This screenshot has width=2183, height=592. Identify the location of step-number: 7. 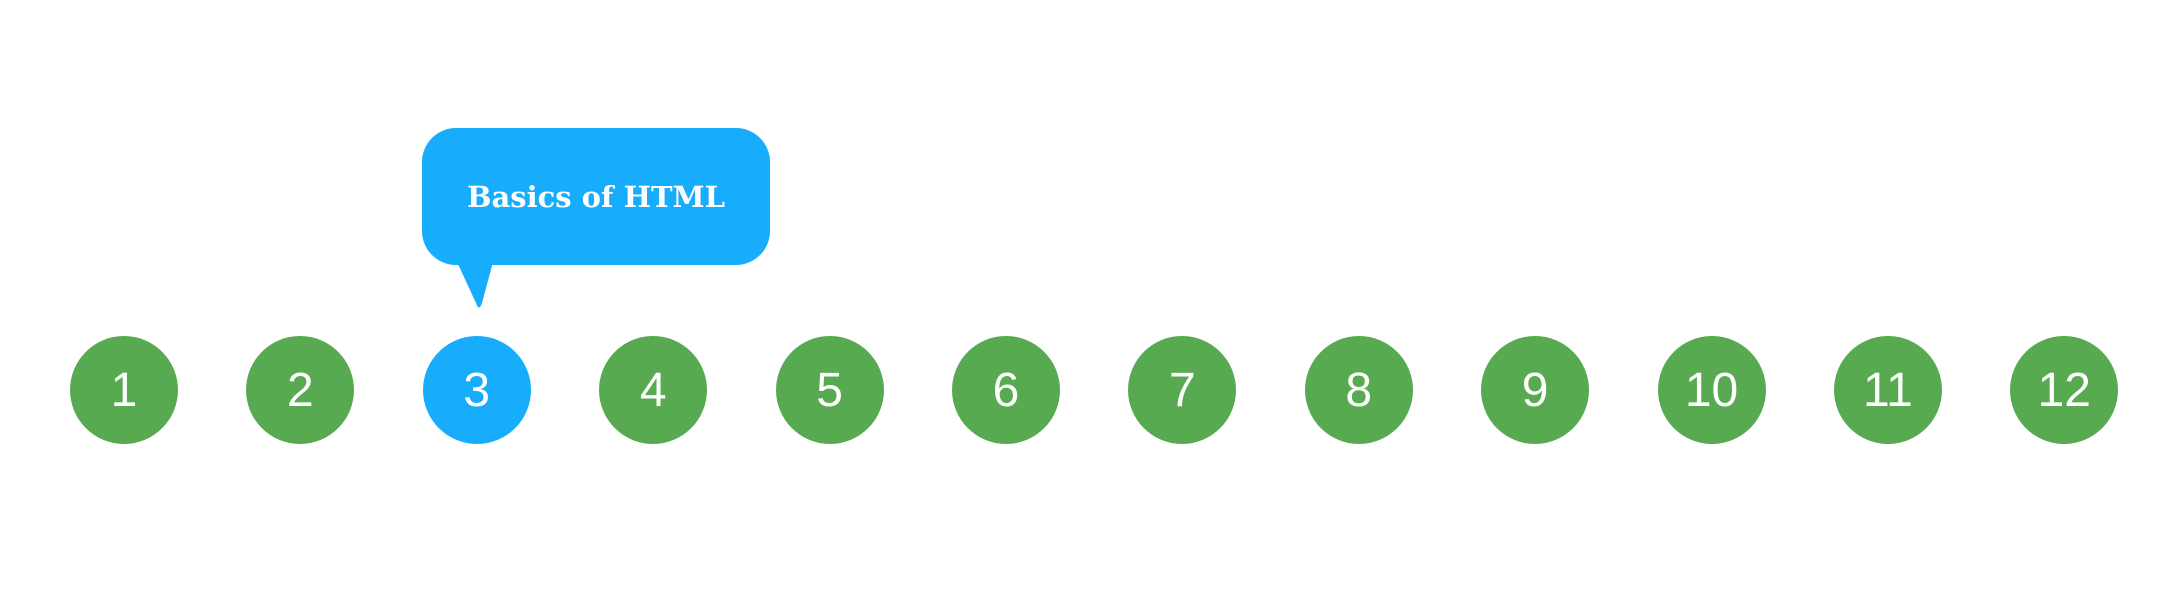
(1182, 390).